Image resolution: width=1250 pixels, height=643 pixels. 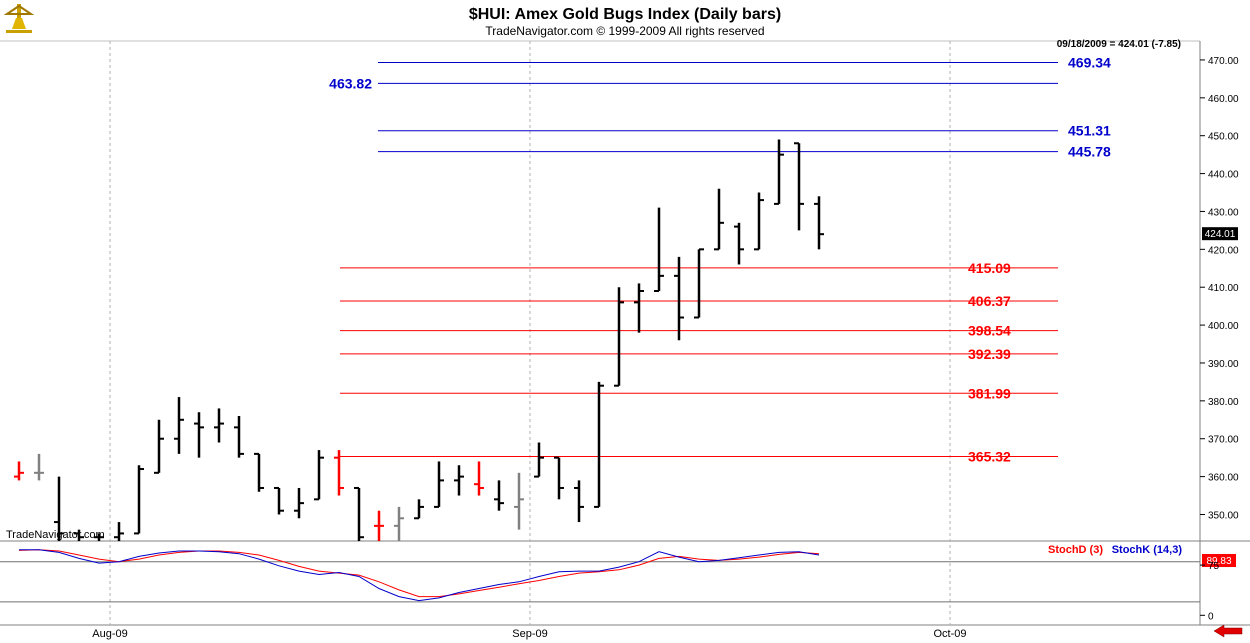 I want to click on price-tick-label: 400.00, so click(x=1223, y=326).